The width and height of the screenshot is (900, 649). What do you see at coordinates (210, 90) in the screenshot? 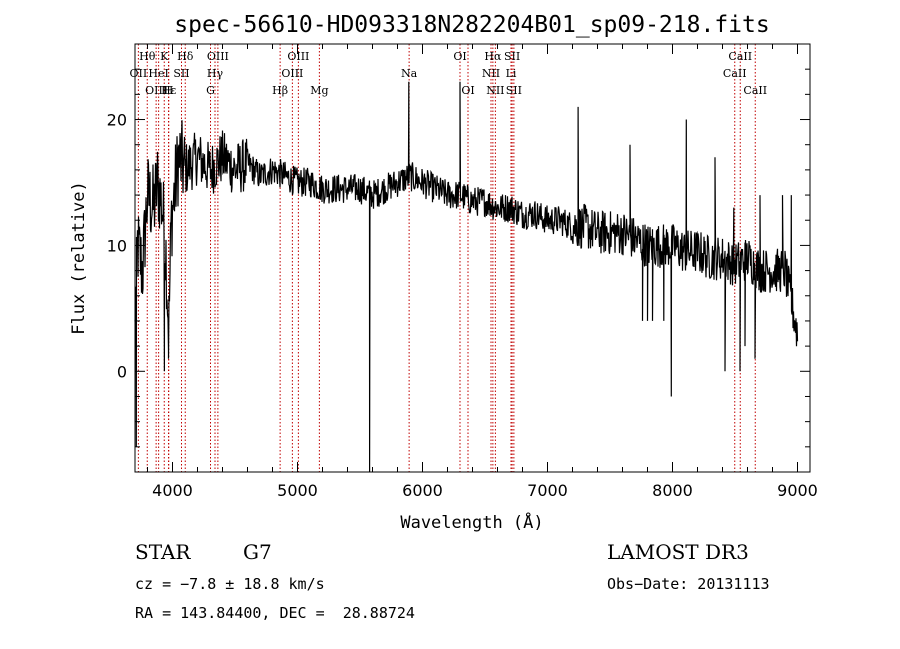
I see `spectral-line-label: G` at bounding box center [210, 90].